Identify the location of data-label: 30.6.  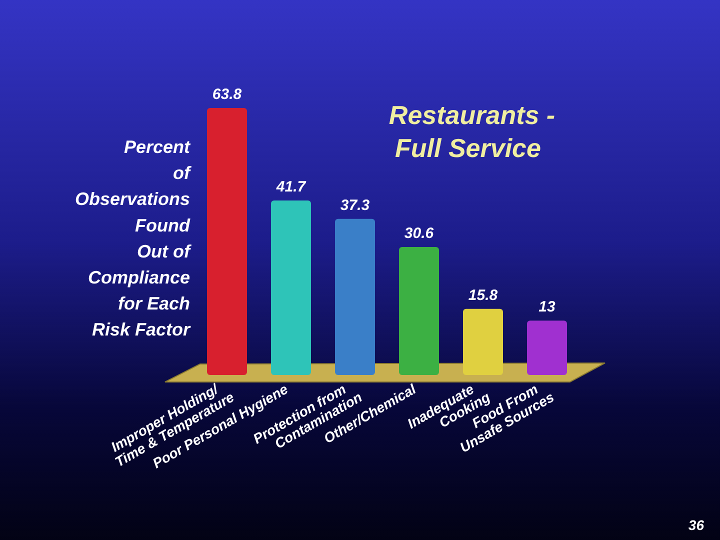
(419, 233).